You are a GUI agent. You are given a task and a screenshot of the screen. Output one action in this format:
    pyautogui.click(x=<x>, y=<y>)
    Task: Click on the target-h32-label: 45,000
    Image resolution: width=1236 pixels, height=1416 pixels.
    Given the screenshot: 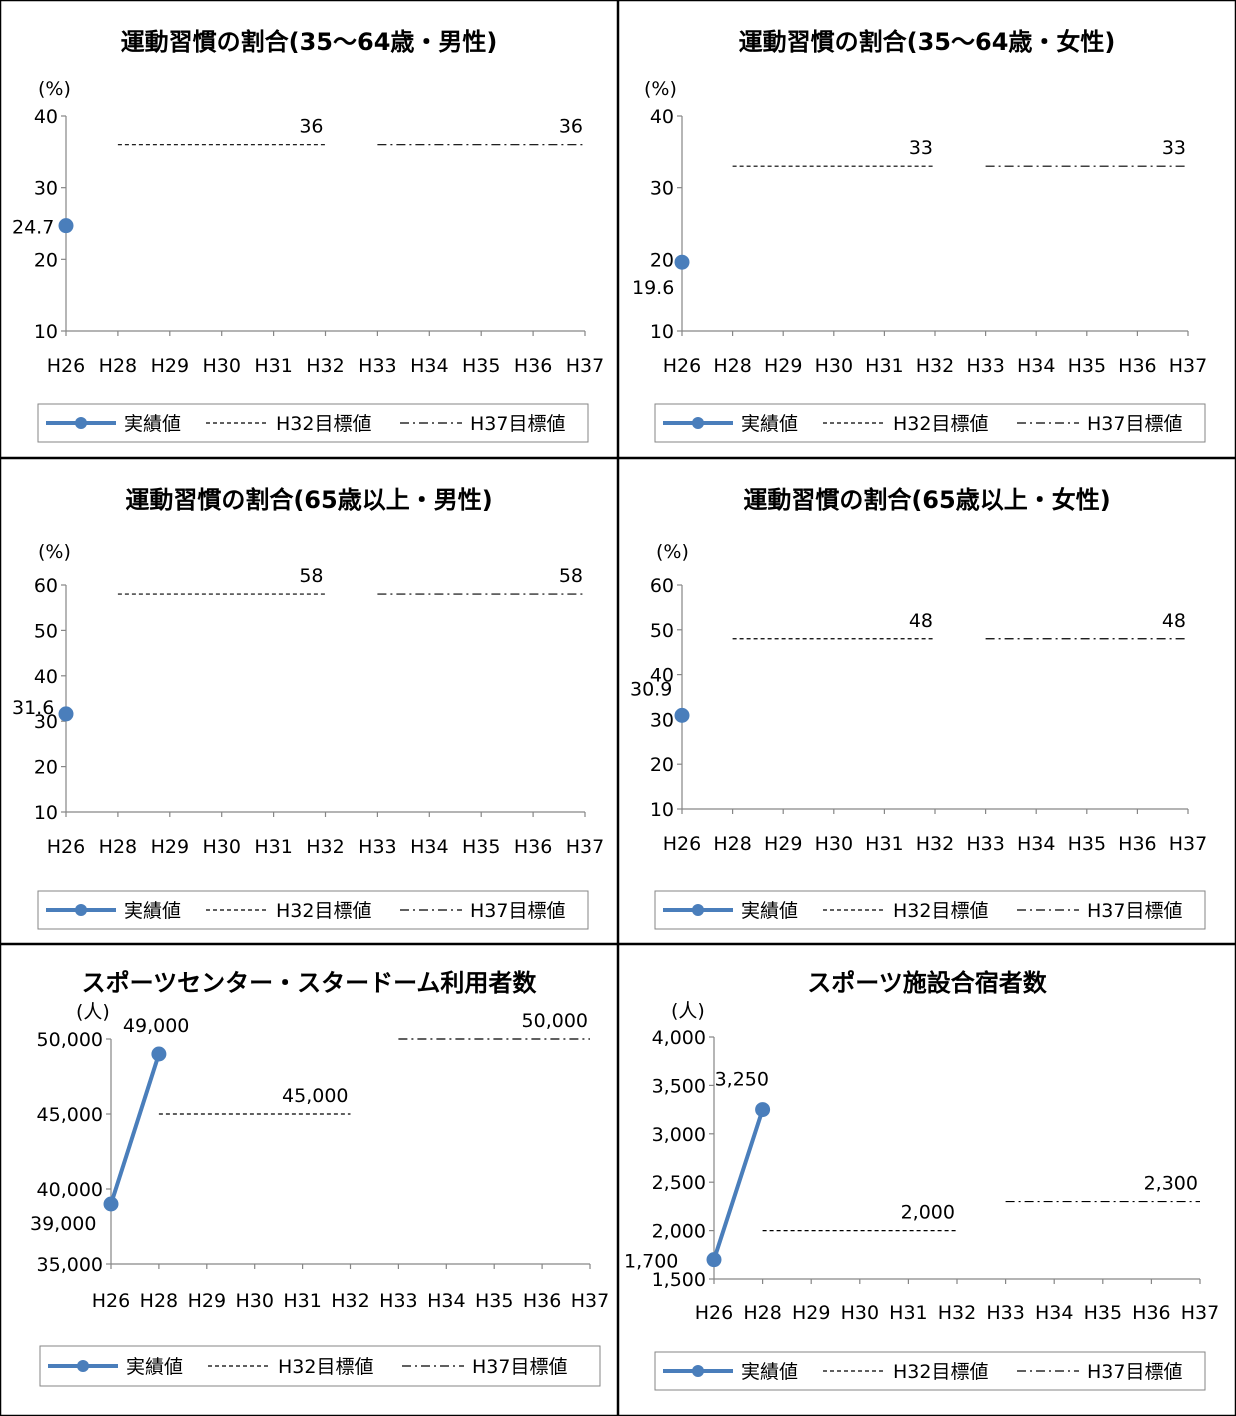 What is the action you would take?
    pyautogui.click(x=315, y=1096)
    